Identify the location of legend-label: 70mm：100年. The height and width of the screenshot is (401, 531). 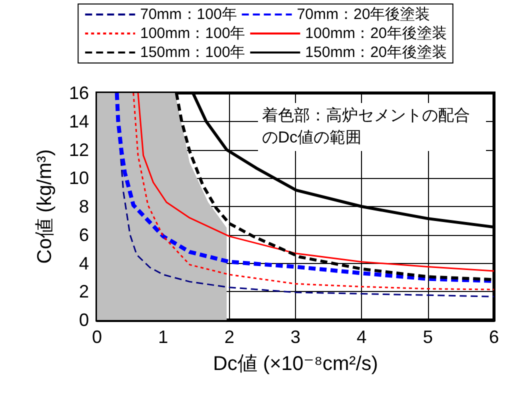
(188, 14).